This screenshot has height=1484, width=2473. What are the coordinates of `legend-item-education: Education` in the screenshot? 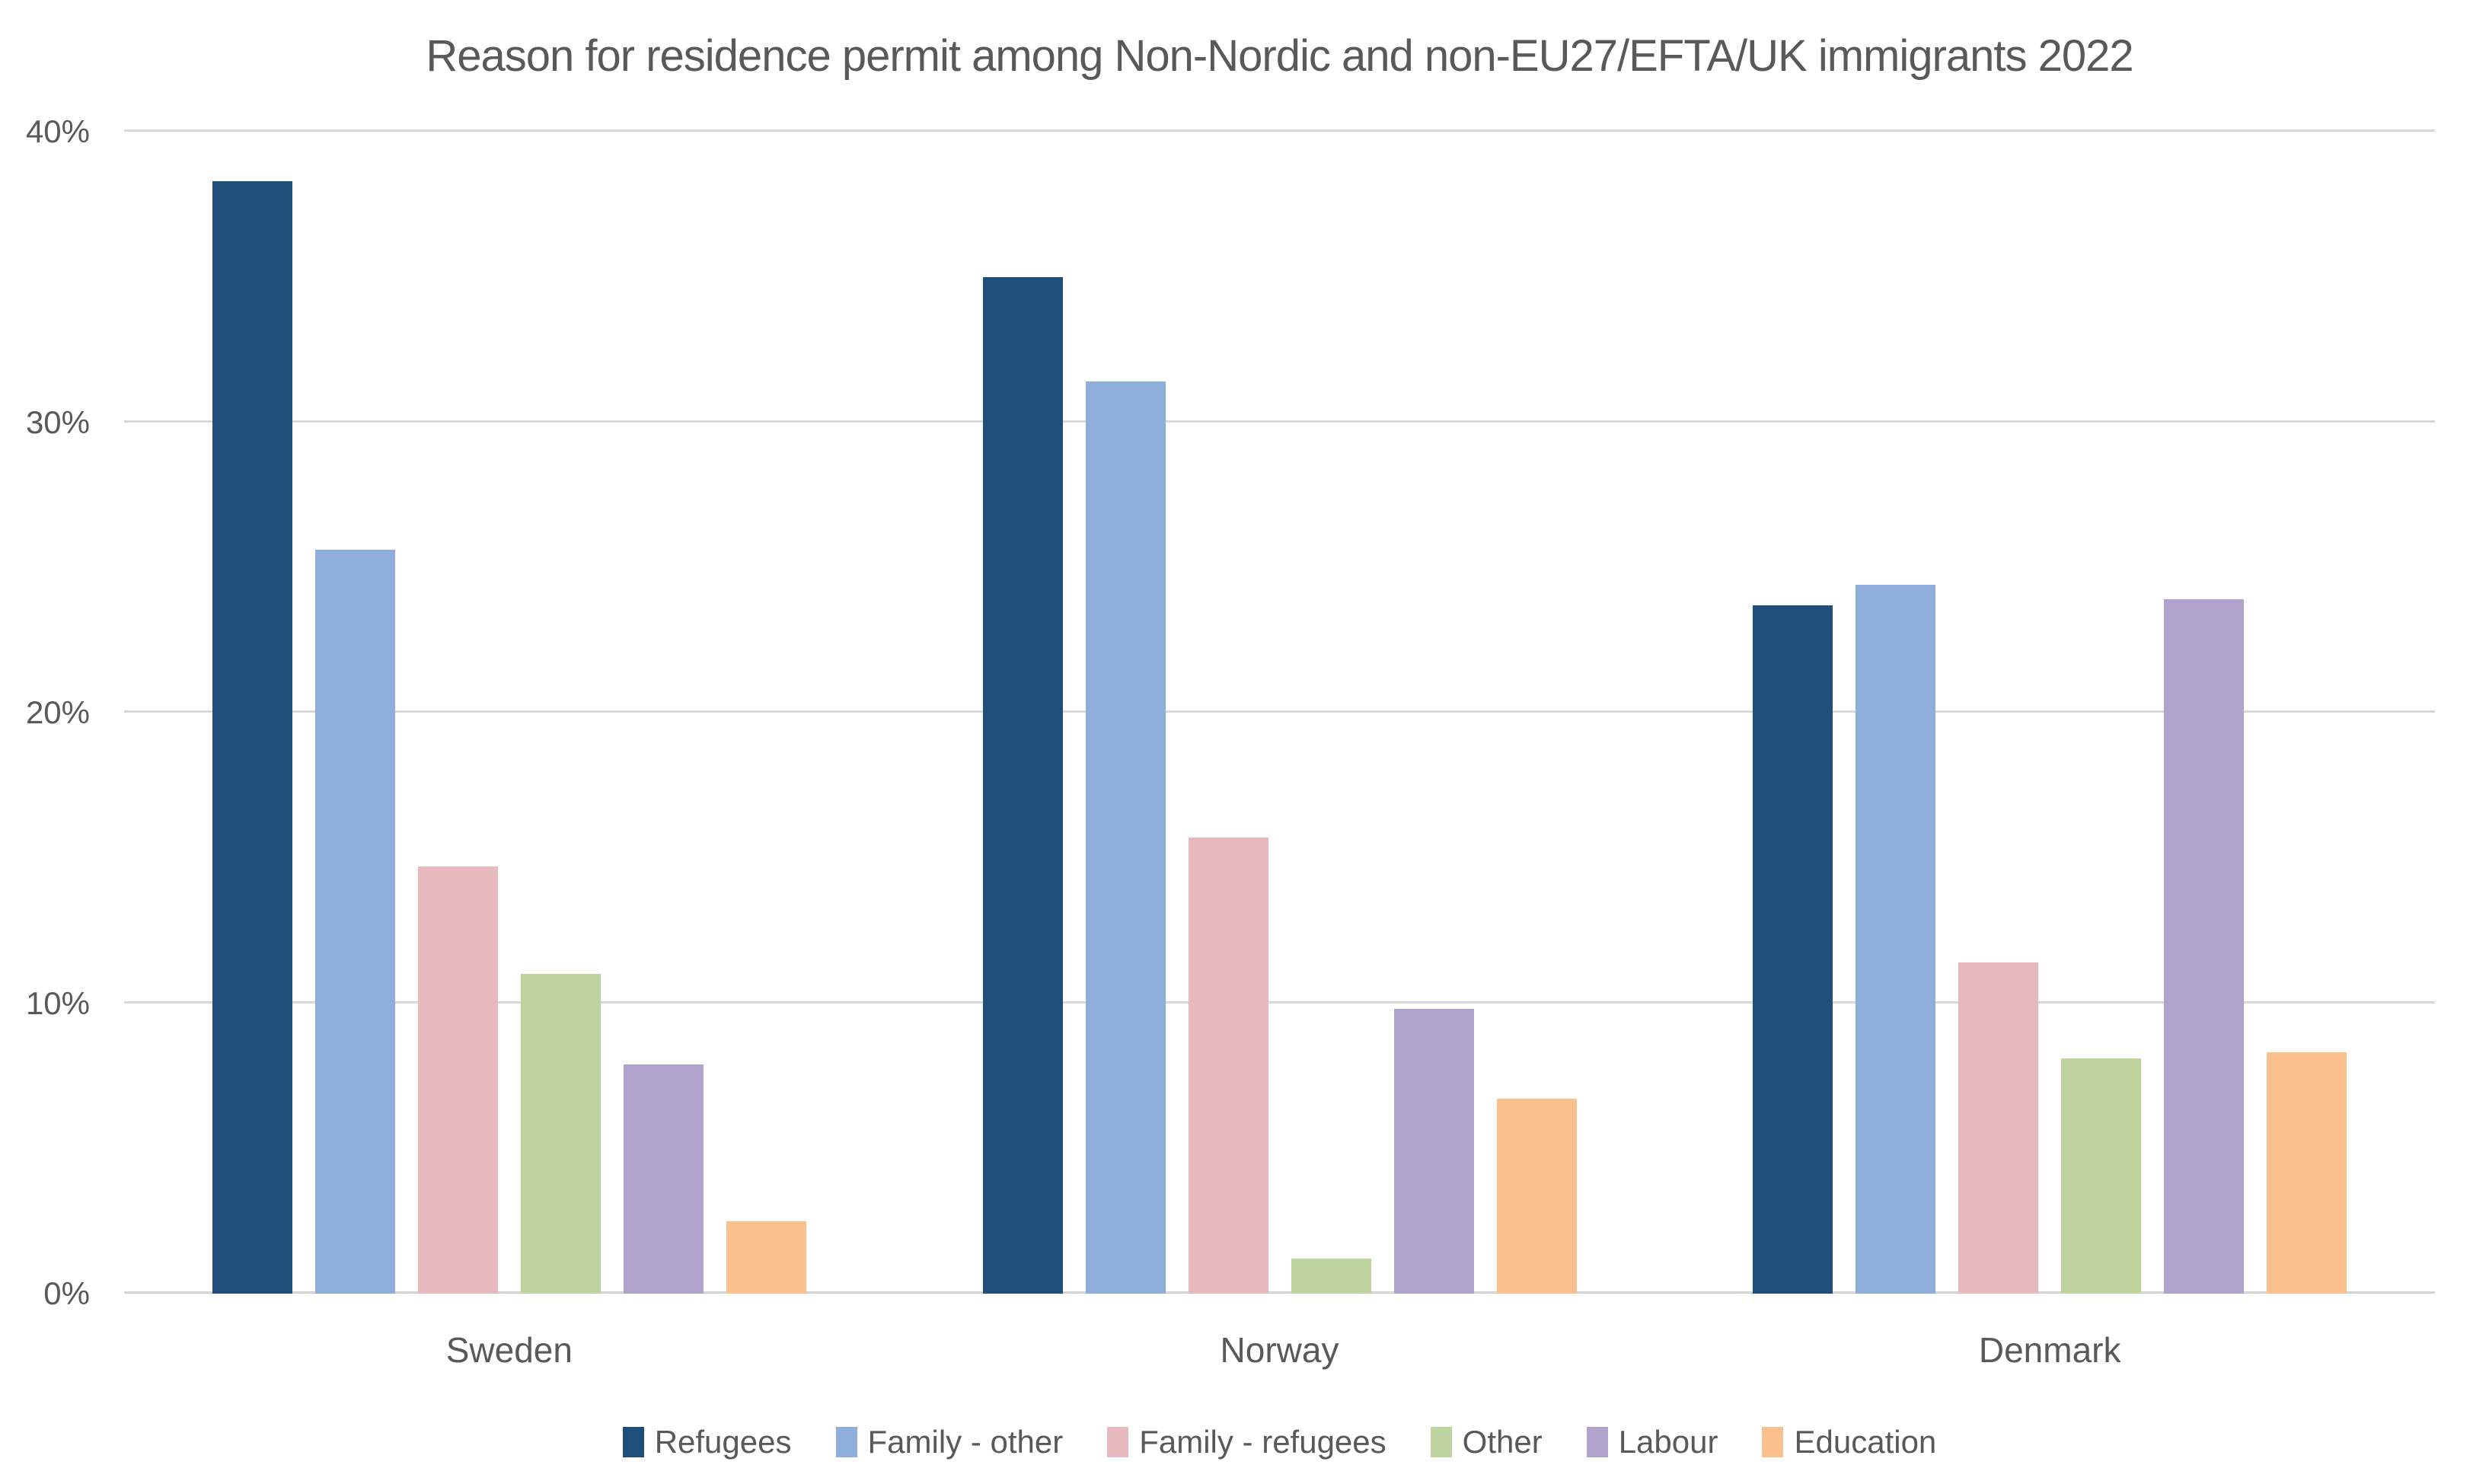 It's located at (1849, 1442).